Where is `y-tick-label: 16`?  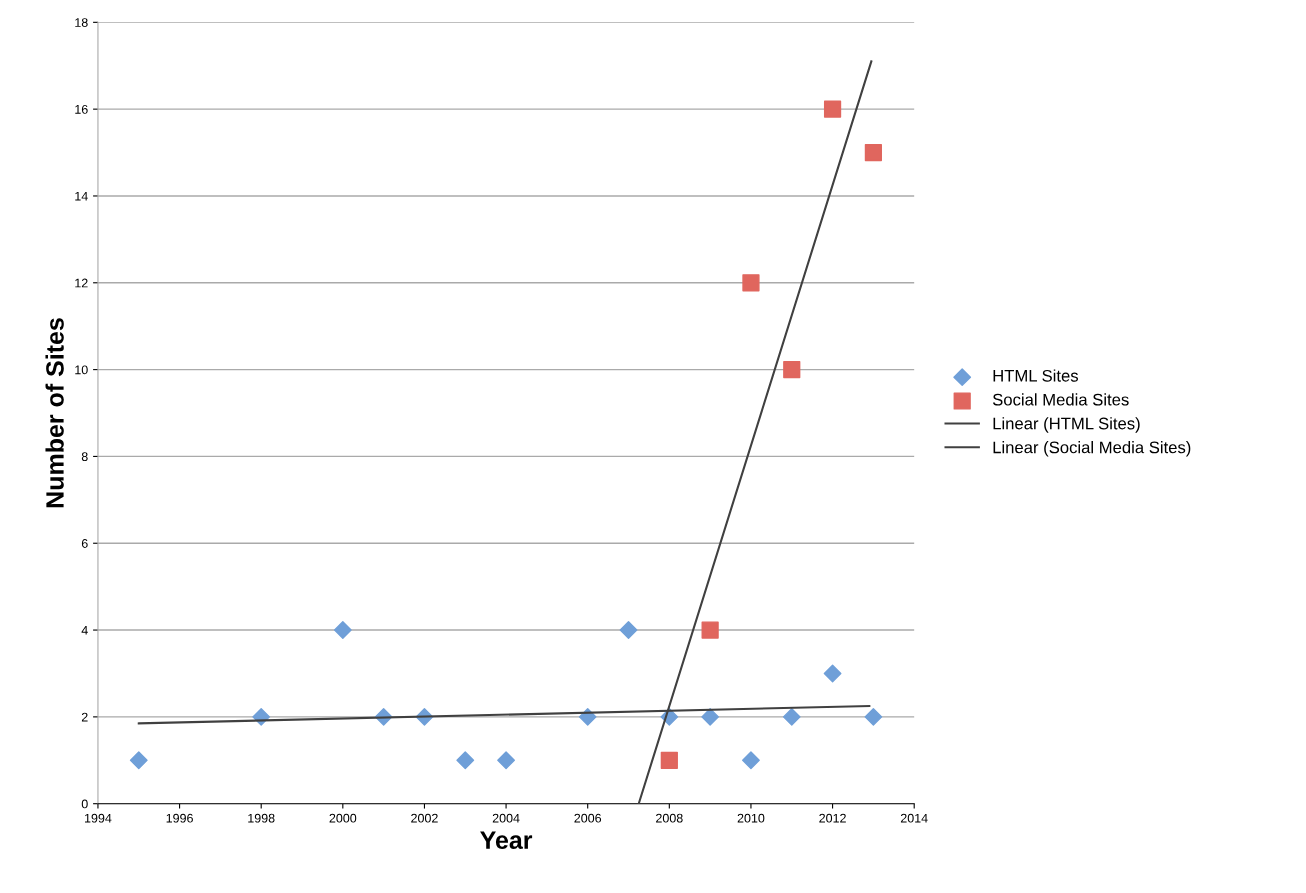
y-tick-label: 16 is located at coordinates (81, 109).